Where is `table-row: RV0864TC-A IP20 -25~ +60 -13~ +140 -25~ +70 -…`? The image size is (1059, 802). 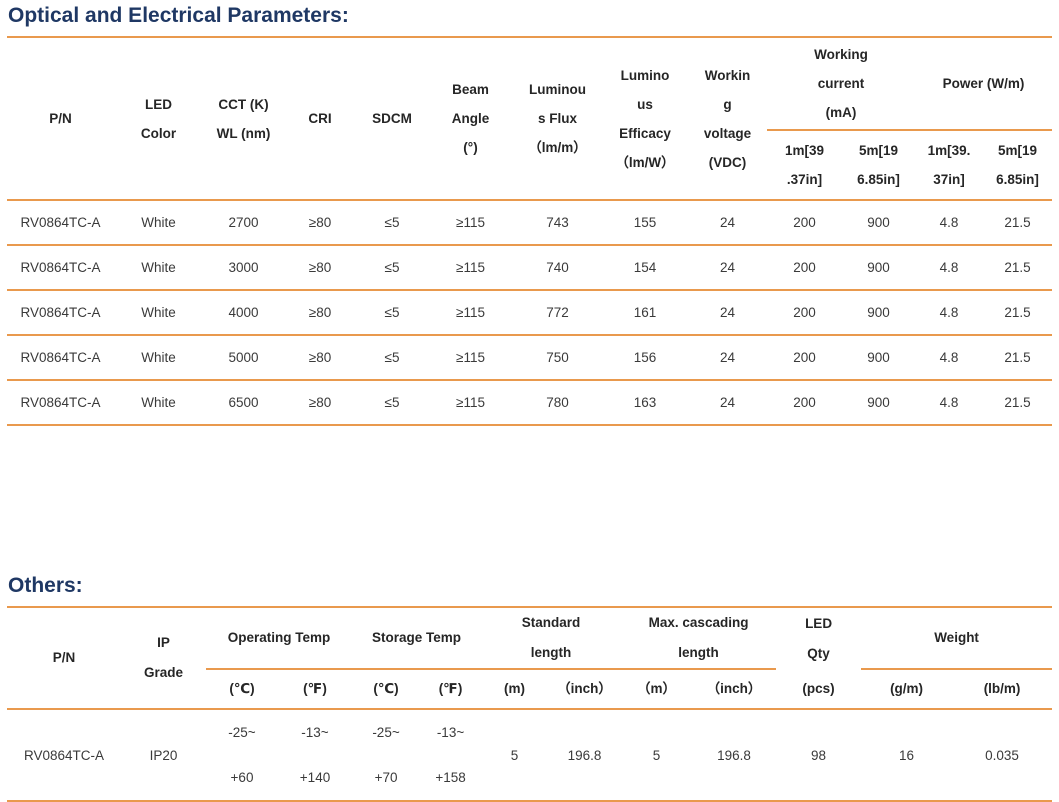
table-row: RV0864TC-A IP20 -25~ +60 -13~ +140 -25~ +70 -… is located at coordinates (529, 755).